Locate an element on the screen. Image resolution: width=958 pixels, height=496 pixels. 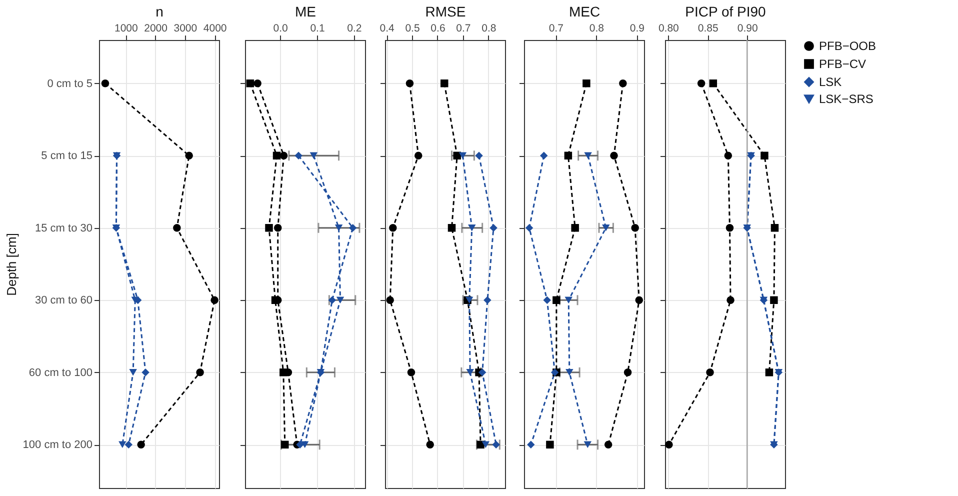
x-tick-label: 3000 is located at coordinates (186, 28).